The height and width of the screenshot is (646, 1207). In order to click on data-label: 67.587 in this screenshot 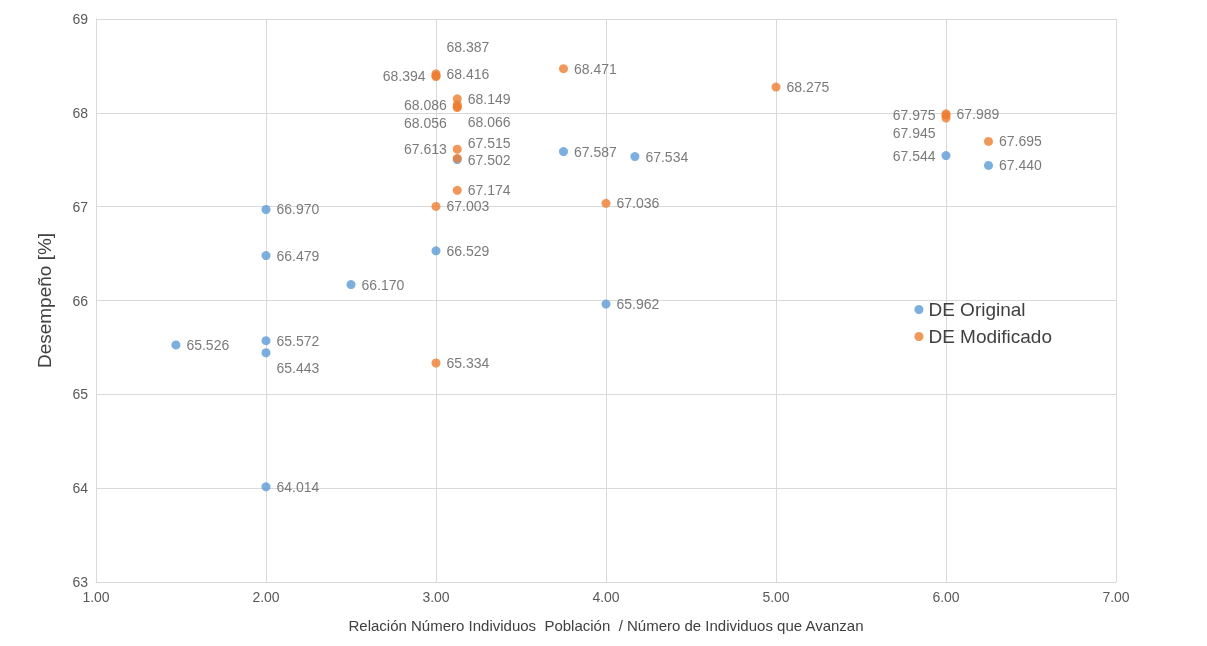, I will do `click(596, 151)`.